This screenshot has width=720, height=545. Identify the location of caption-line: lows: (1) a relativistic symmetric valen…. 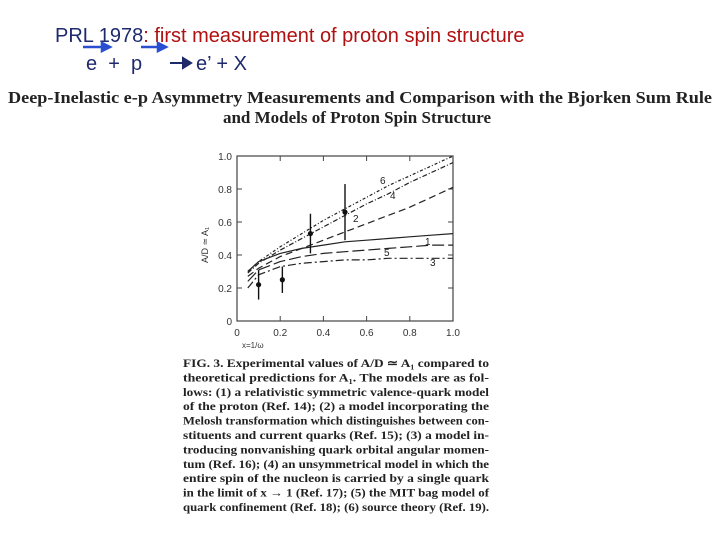
(336, 392).